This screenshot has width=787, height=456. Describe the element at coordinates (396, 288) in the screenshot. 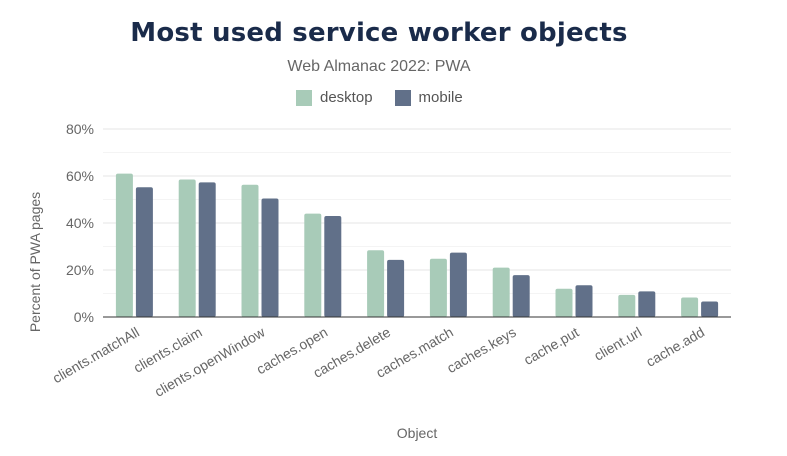

I see `bar-mobile-caches-delete` at that location.